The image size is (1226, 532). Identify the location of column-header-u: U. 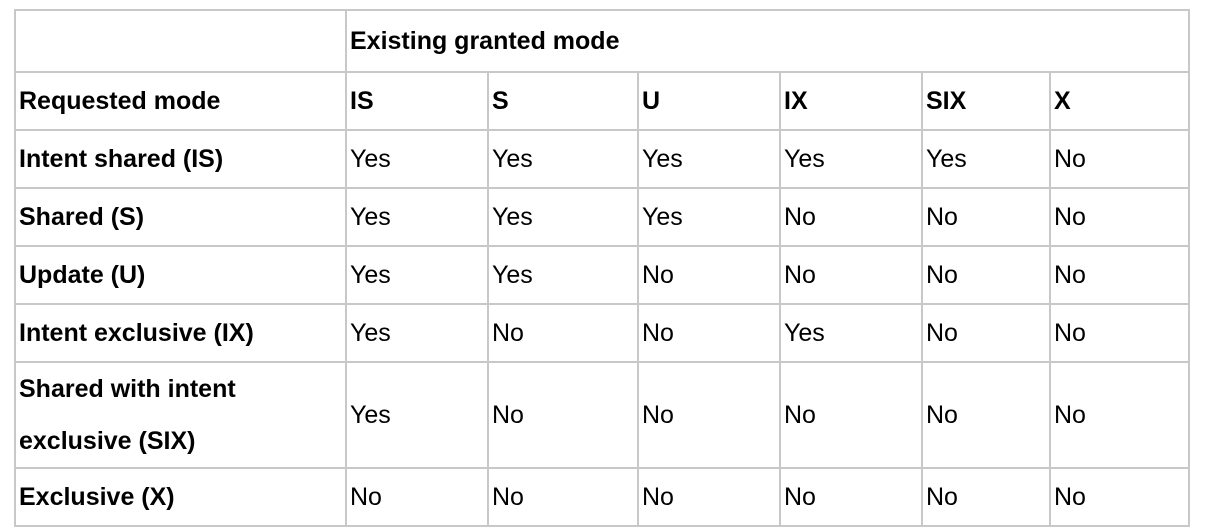
(709, 101).